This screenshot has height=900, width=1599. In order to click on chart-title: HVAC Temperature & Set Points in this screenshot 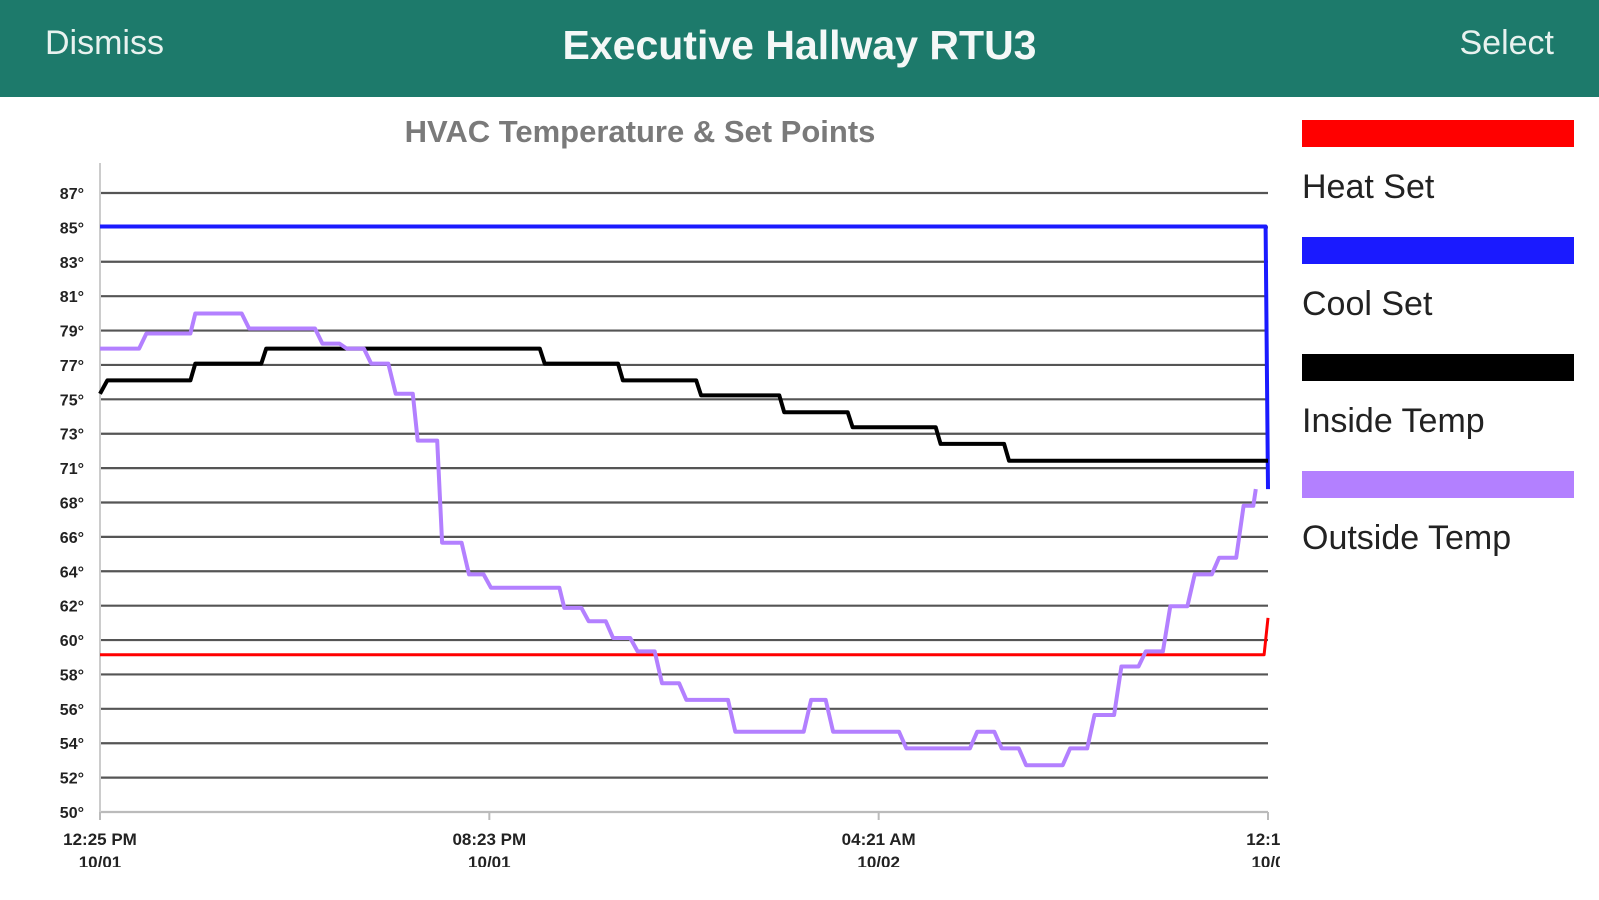, I will do `click(640, 131)`.